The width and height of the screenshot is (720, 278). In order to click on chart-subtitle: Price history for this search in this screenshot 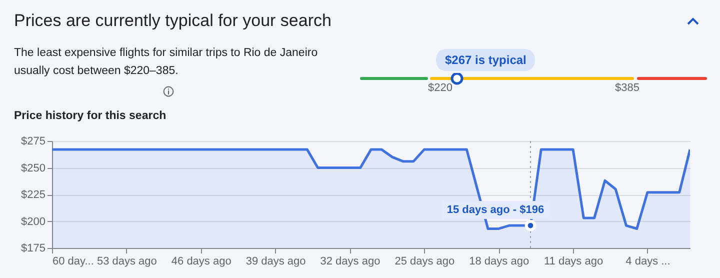, I will do `click(90, 116)`.